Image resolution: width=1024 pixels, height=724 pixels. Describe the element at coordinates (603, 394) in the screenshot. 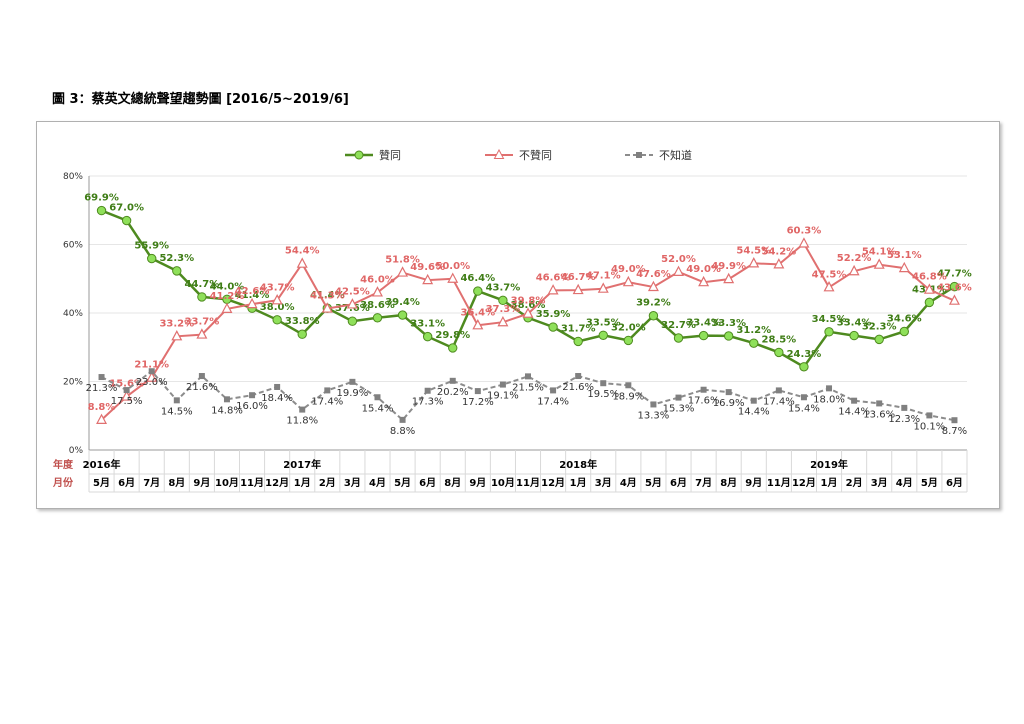

I see `data-label: 19.5%` at that location.